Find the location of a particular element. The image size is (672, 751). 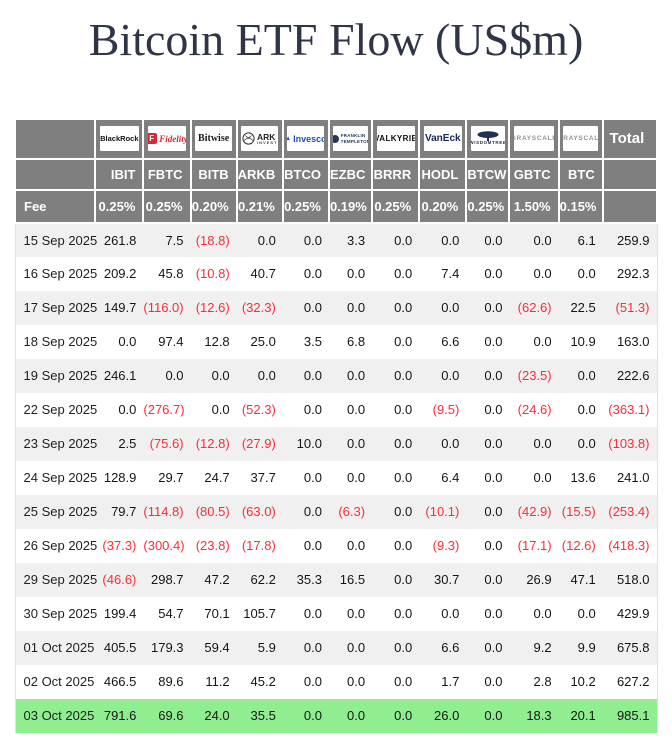

ark-logo: ARK INVEST is located at coordinates (260, 139).